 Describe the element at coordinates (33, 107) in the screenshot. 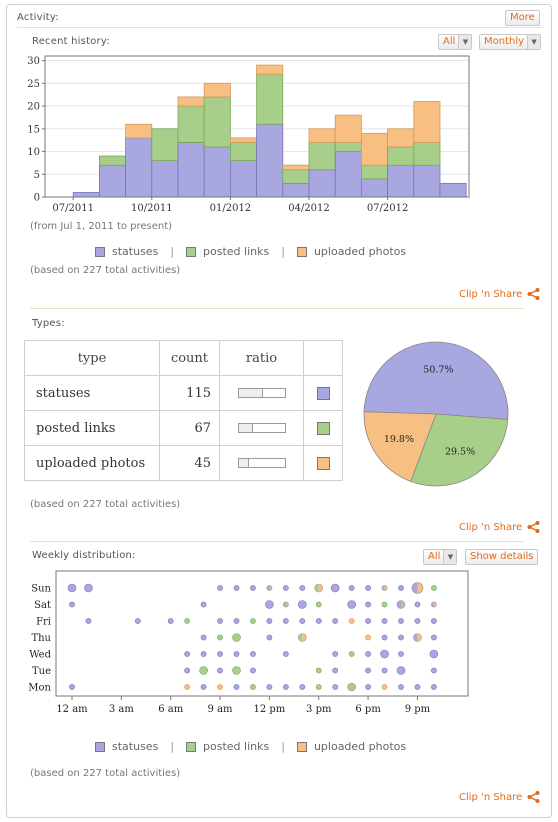

I see `y-tick-label: 20` at that location.